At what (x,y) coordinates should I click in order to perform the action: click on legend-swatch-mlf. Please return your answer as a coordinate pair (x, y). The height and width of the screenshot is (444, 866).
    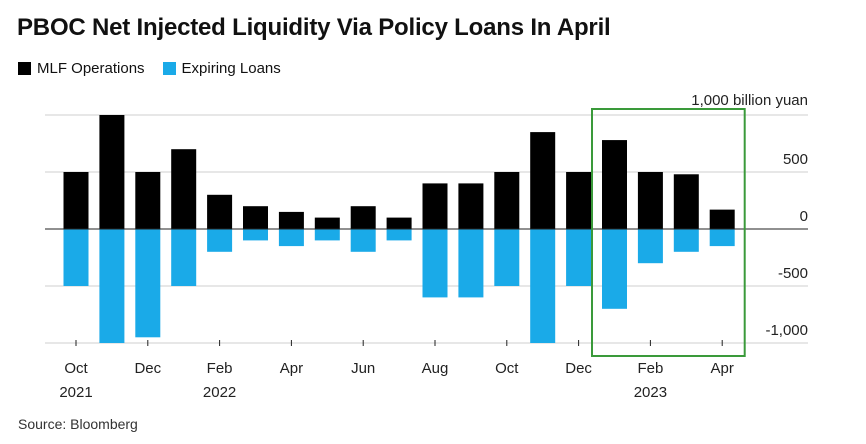
    Looking at the image, I should click on (24, 68).